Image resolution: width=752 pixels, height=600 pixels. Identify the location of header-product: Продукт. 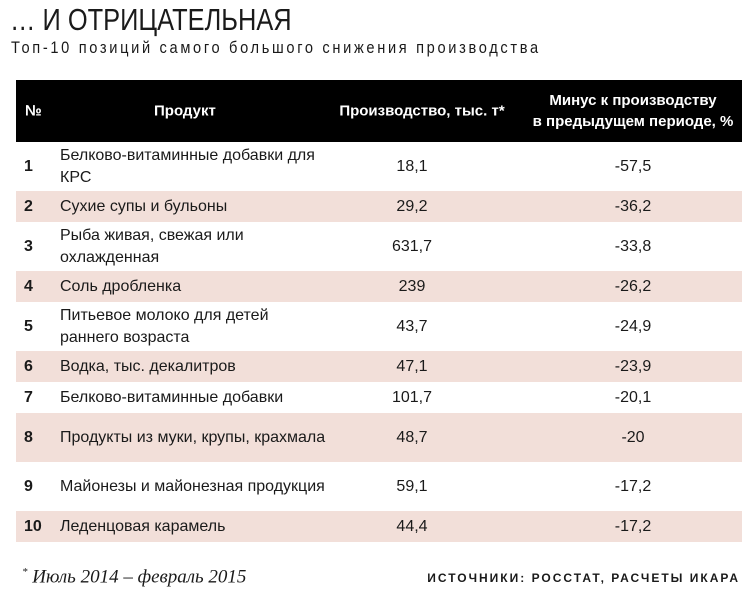
(185, 111).